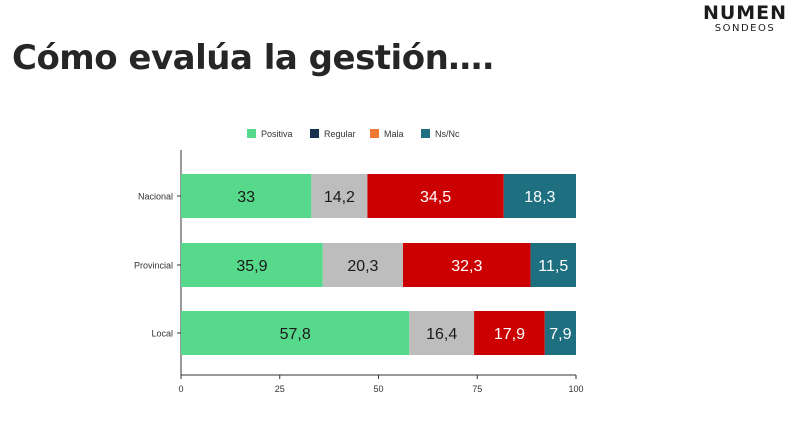  I want to click on data-label: 33, so click(246, 197).